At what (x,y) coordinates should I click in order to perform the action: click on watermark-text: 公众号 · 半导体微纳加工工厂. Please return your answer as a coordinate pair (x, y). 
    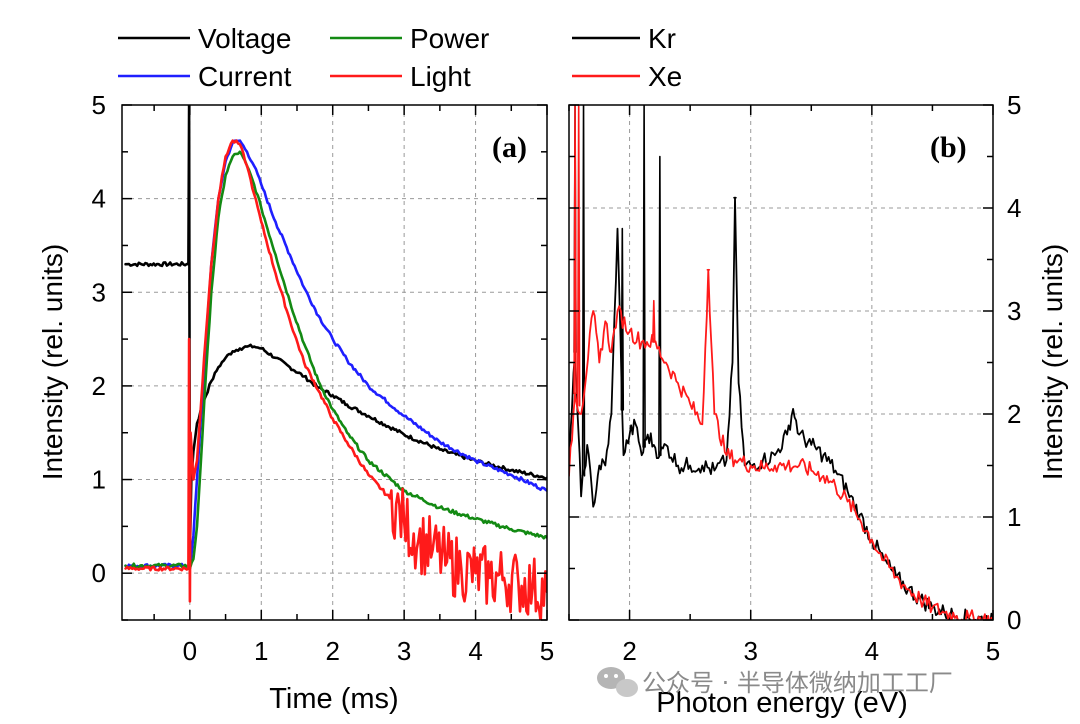
    Looking at the image, I should click on (797, 683).